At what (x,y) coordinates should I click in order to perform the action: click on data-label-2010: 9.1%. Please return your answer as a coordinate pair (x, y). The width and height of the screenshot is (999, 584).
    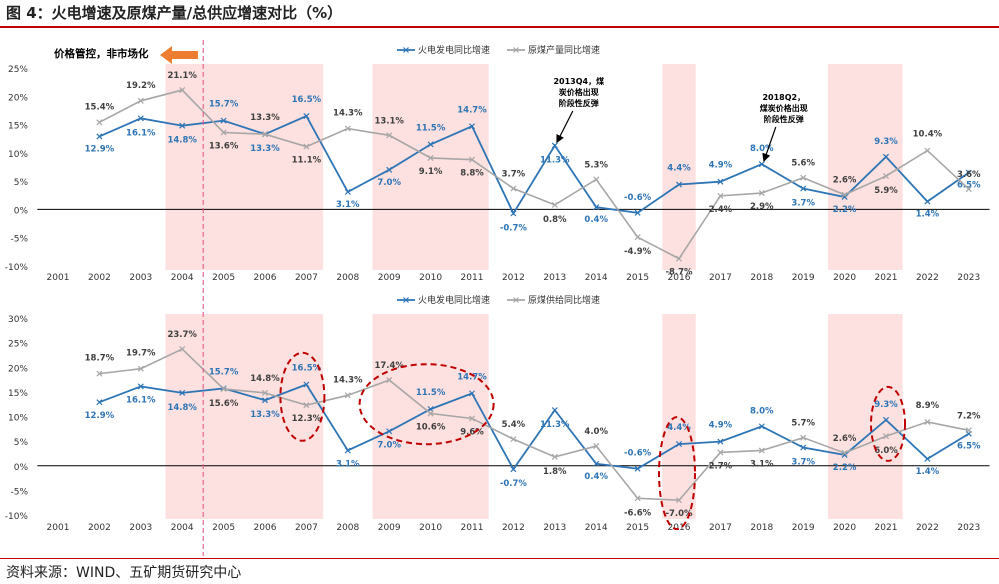
    Looking at the image, I should click on (431, 172).